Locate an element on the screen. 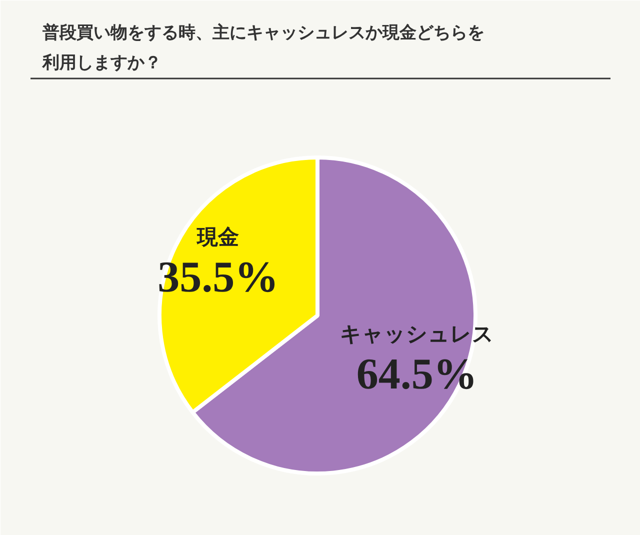 The image size is (640, 535). slice-label: キャッシュレス is located at coordinates (417, 334).